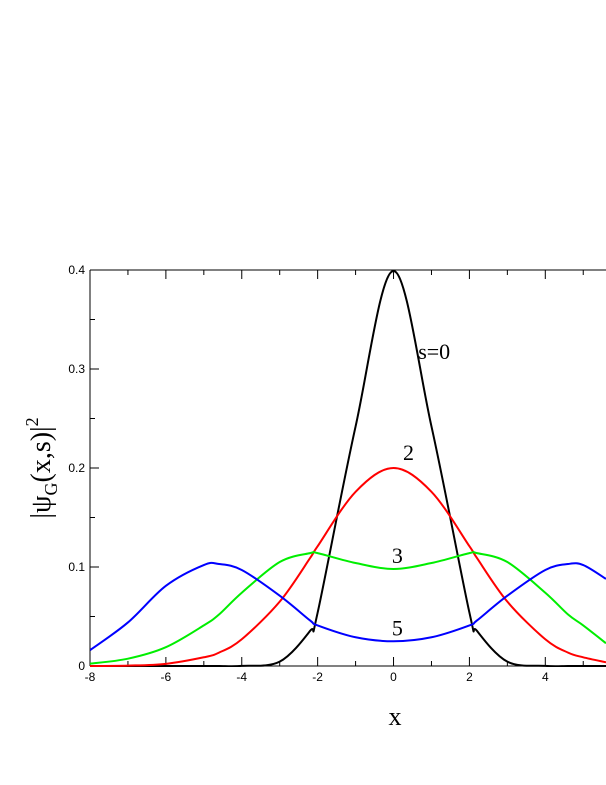 This screenshot has width=606, height=785. What do you see at coordinates (81, 666) in the screenshot?
I see `y-tick-label: 0` at bounding box center [81, 666].